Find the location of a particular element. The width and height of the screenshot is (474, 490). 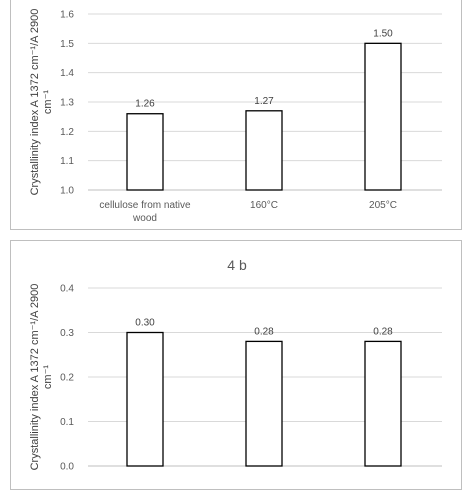

chart-a-y-tick-label: 1.6 is located at coordinates (67, 15).